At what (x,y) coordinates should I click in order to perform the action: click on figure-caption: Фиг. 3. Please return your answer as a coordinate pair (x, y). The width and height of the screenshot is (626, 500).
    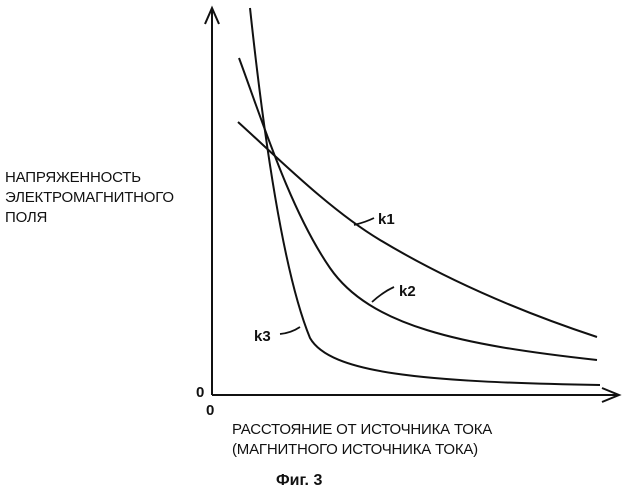
    Looking at the image, I should click on (299, 481).